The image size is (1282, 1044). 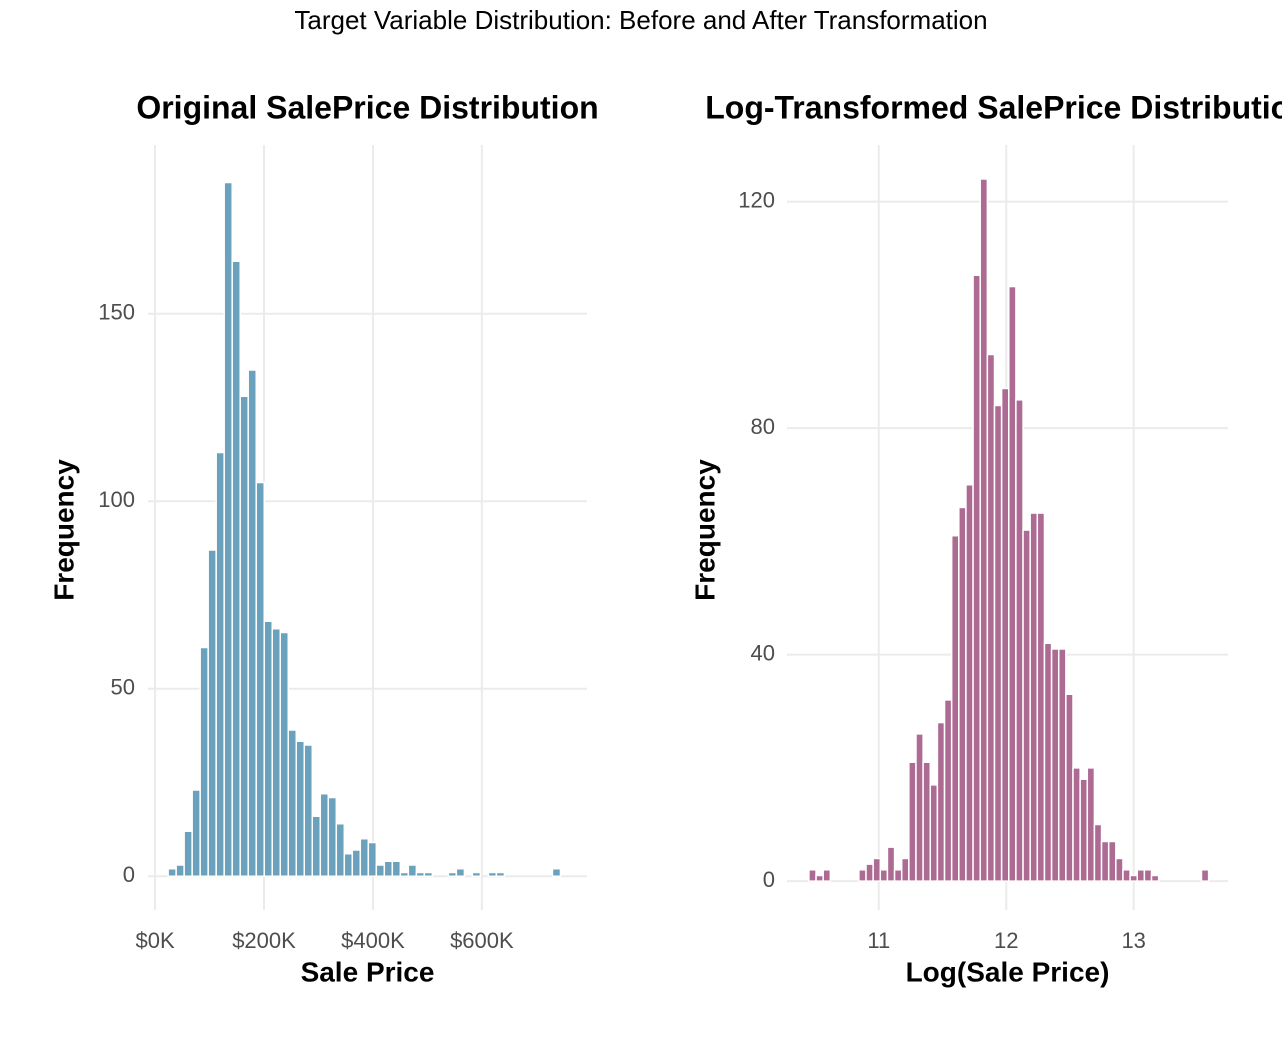 What do you see at coordinates (482, 940) in the screenshot?
I see `x-tick-label: $600K` at bounding box center [482, 940].